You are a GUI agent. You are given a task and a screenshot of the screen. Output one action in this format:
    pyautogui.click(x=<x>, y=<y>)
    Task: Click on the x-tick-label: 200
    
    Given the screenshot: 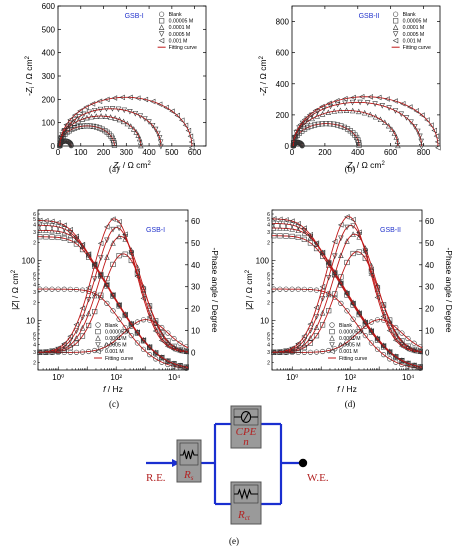 What is the action you would take?
    pyautogui.click(x=325, y=152)
    